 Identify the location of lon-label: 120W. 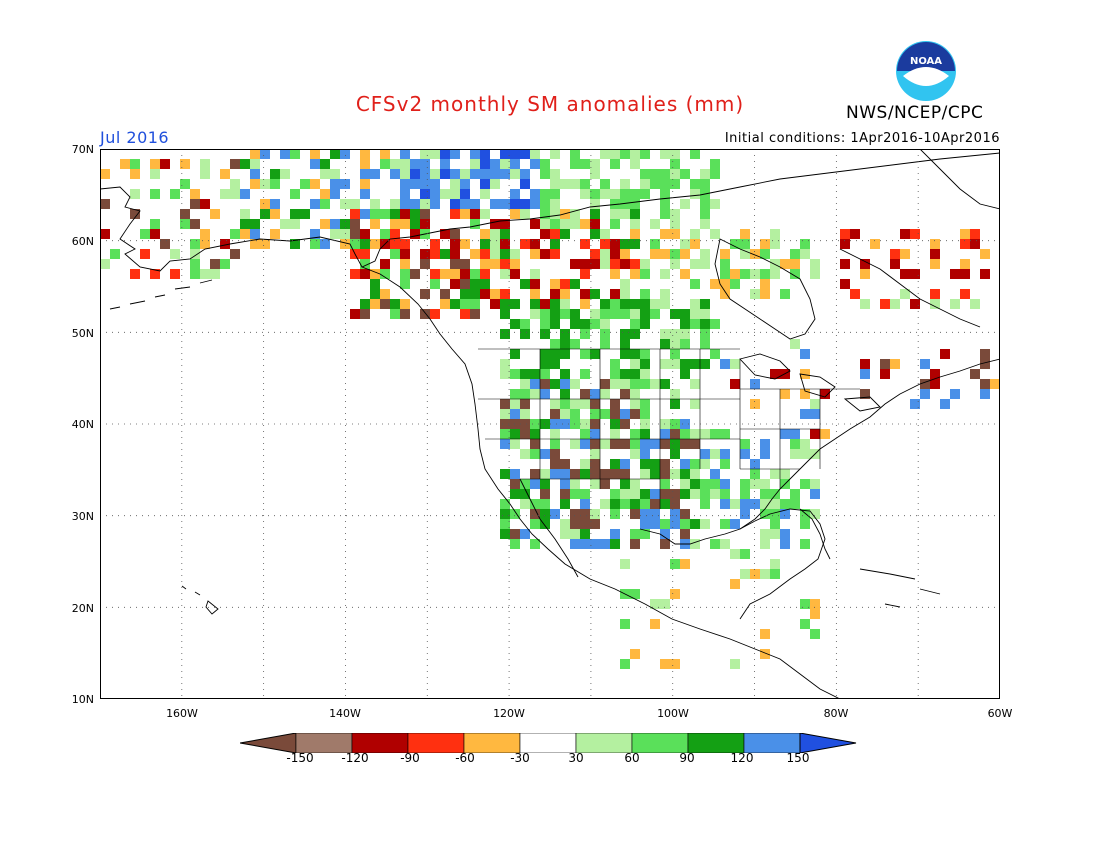
(509, 713).